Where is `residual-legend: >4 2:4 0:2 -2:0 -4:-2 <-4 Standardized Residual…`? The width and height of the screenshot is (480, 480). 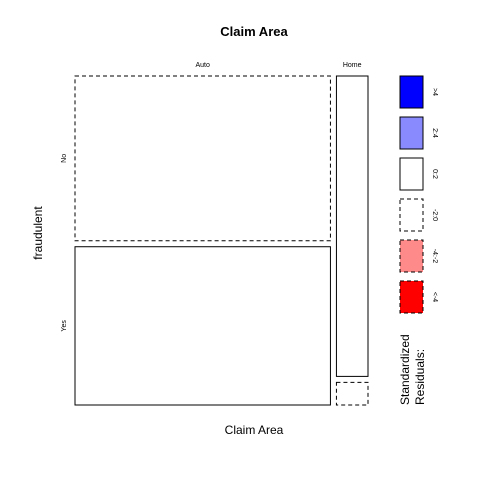
residual-legend: >4 2:4 0:2 -2:0 -4:-2 <-4 Standardized Residual… is located at coordinates (418, 240).